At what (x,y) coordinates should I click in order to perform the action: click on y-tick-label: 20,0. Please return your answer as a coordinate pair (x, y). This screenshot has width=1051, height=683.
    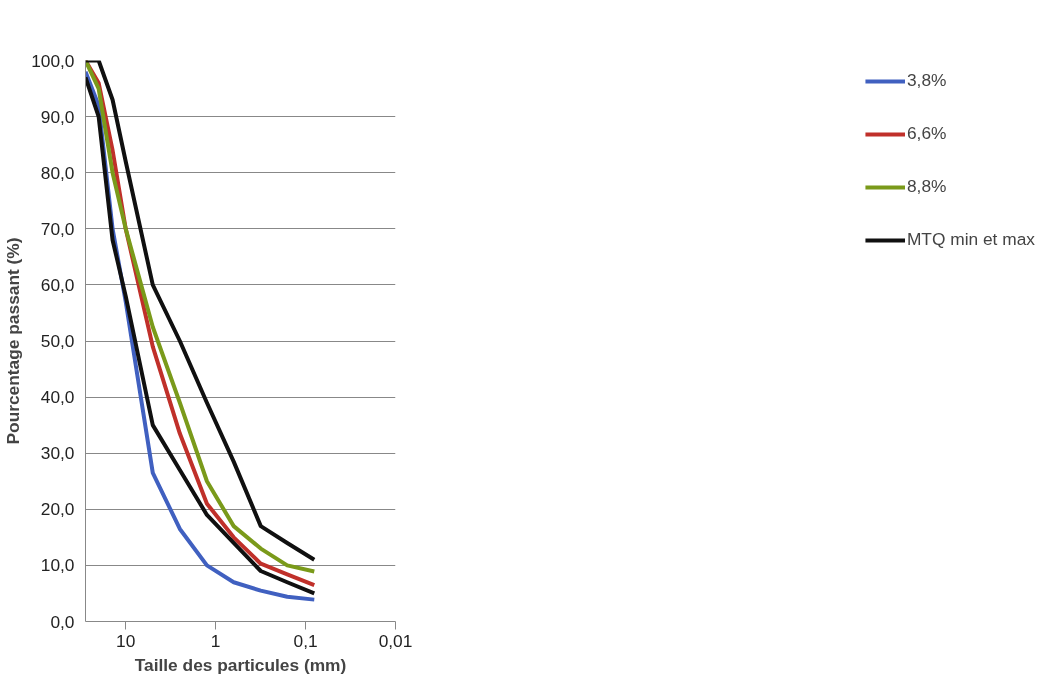
    Looking at the image, I should click on (57, 509).